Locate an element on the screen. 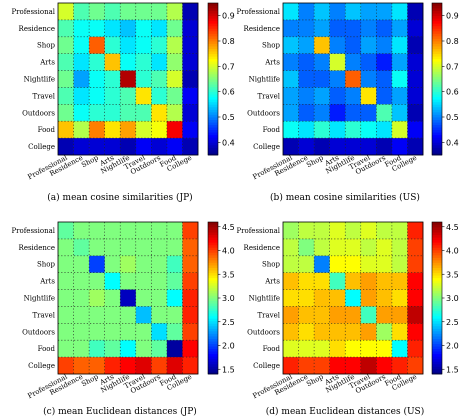 The width and height of the screenshot is (474, 420). heatmap-frame is located at coordinates (128, 298).